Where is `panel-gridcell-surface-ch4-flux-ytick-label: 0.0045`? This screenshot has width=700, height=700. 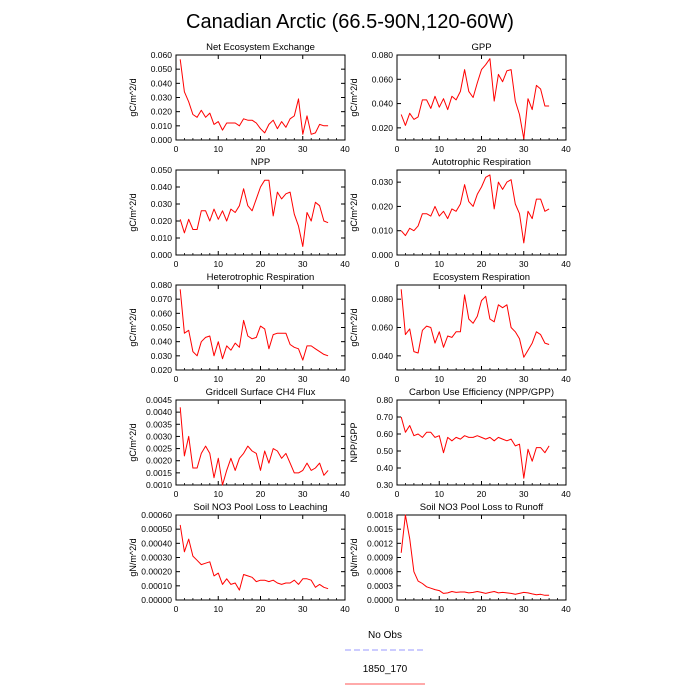 panel-gridcell-surface-ch4-flux-ytick-label: 0.0045 is located at coordinates (159, 400).